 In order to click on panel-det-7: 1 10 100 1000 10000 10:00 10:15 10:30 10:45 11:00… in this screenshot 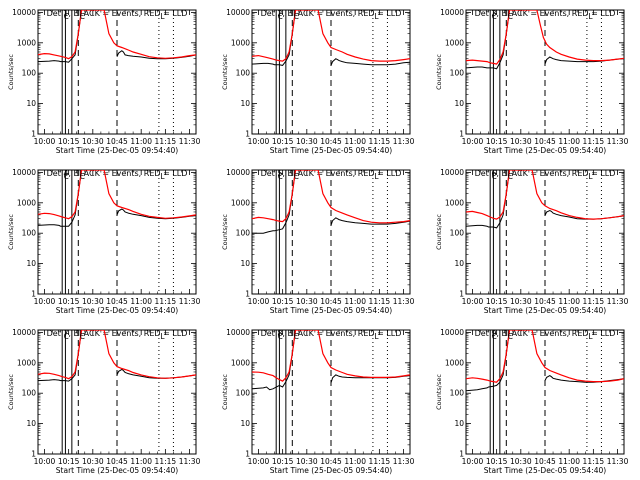, I will do `click(104, 401)`.